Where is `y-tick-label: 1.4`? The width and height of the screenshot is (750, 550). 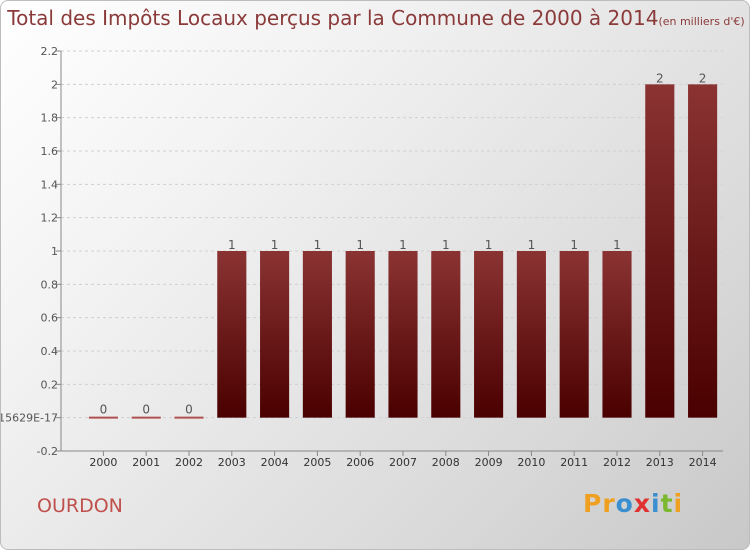
y-tick-label: 1.4 is located at coordinates (50, 184).